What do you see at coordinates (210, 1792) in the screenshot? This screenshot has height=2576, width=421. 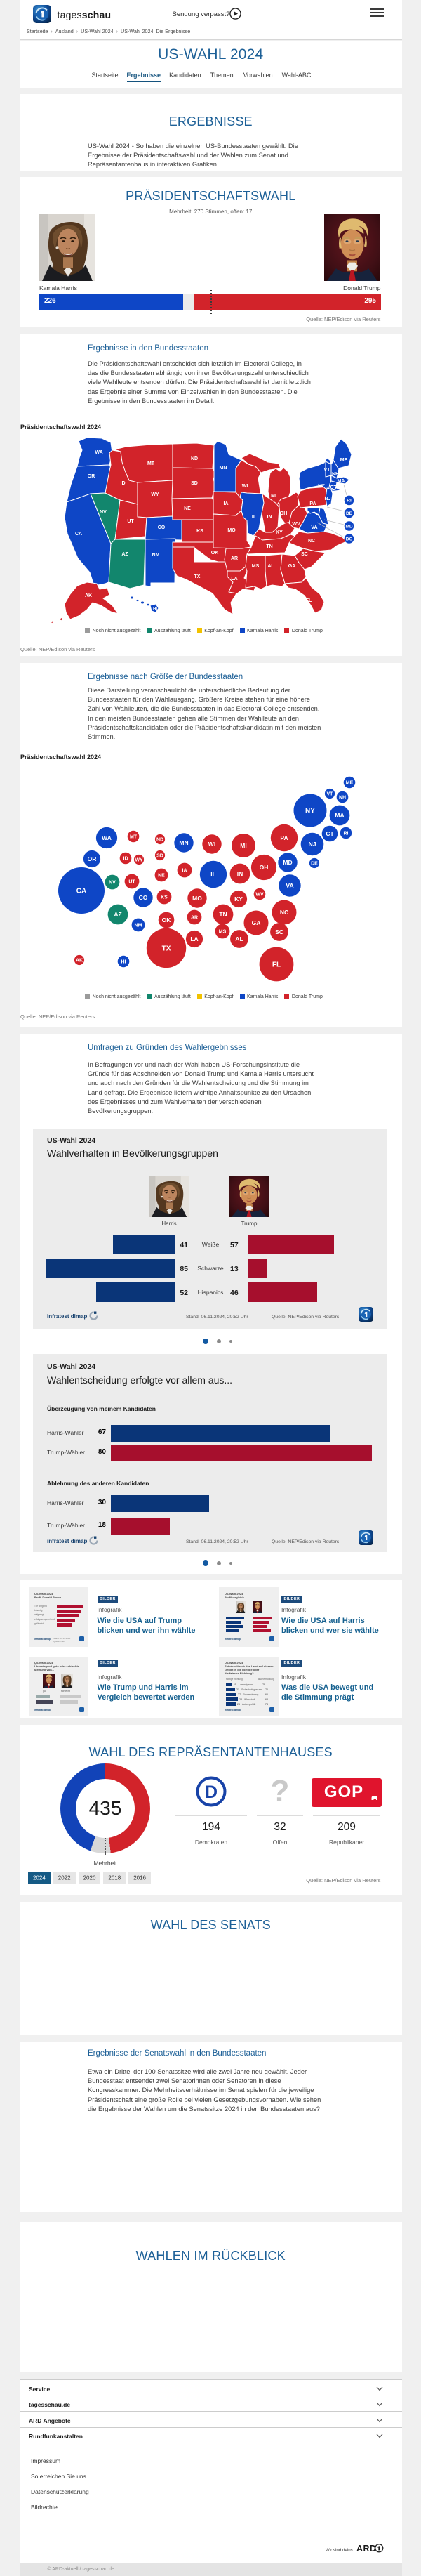 I see `svg-text: D` at bounding box center [210, 1792].